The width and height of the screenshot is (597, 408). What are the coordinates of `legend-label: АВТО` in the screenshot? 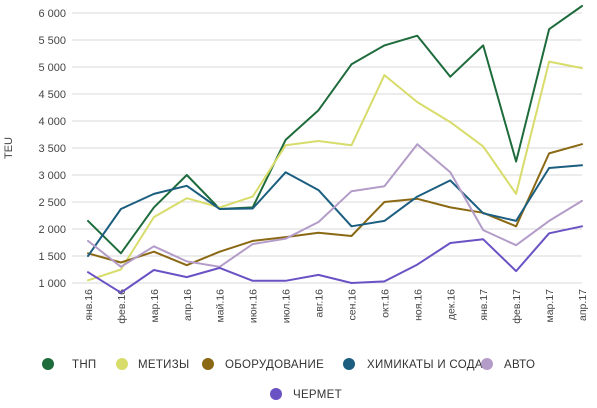 It's located at (519, 365).